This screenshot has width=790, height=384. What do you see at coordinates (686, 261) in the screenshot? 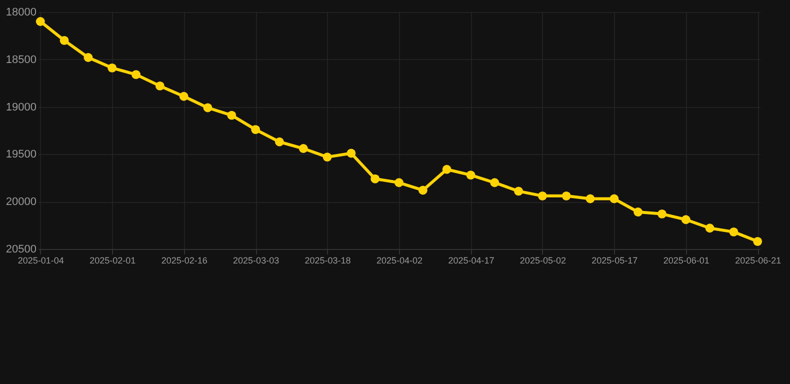
I see `x-tick-label: 2025-06-01` at bounding box center [686, 261].